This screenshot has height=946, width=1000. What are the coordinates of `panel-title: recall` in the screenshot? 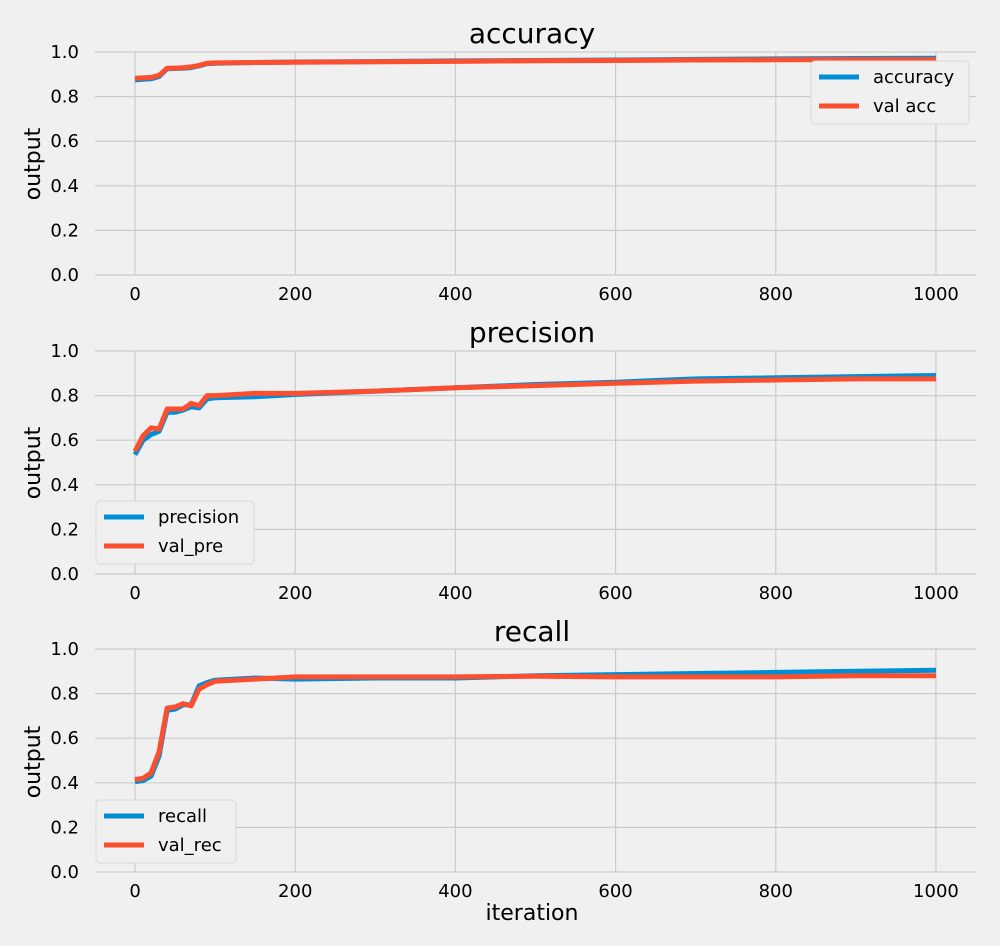 It's located at (532, 631).